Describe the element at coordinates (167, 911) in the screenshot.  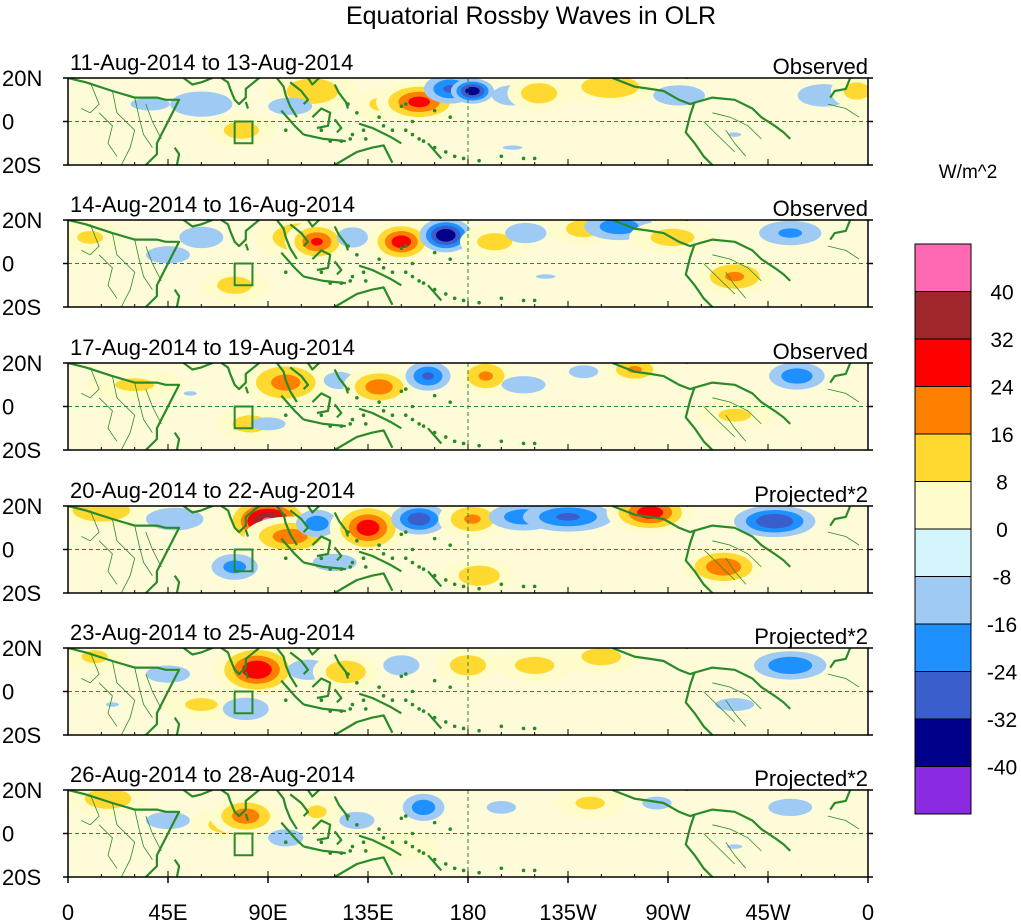
I see `x-tick-label: 45E` at that location.